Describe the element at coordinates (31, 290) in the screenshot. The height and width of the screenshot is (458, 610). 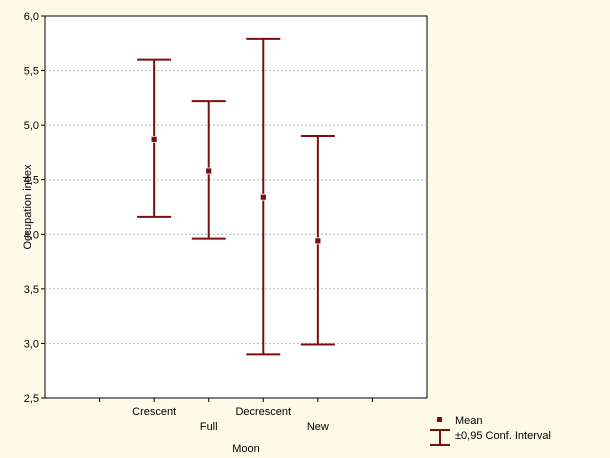
I see `y-tick-label-2: 3,5` at that location.